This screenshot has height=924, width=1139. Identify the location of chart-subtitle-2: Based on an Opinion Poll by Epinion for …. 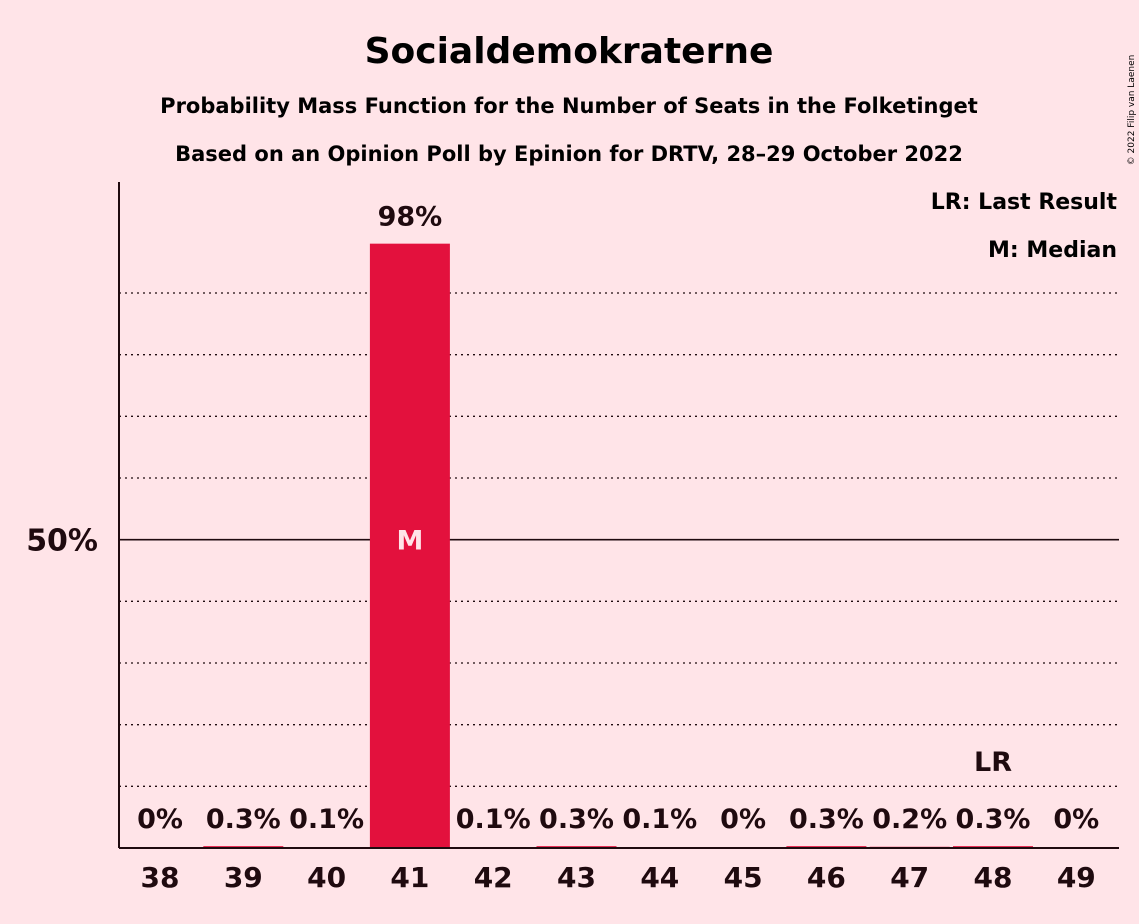
(569, 154).